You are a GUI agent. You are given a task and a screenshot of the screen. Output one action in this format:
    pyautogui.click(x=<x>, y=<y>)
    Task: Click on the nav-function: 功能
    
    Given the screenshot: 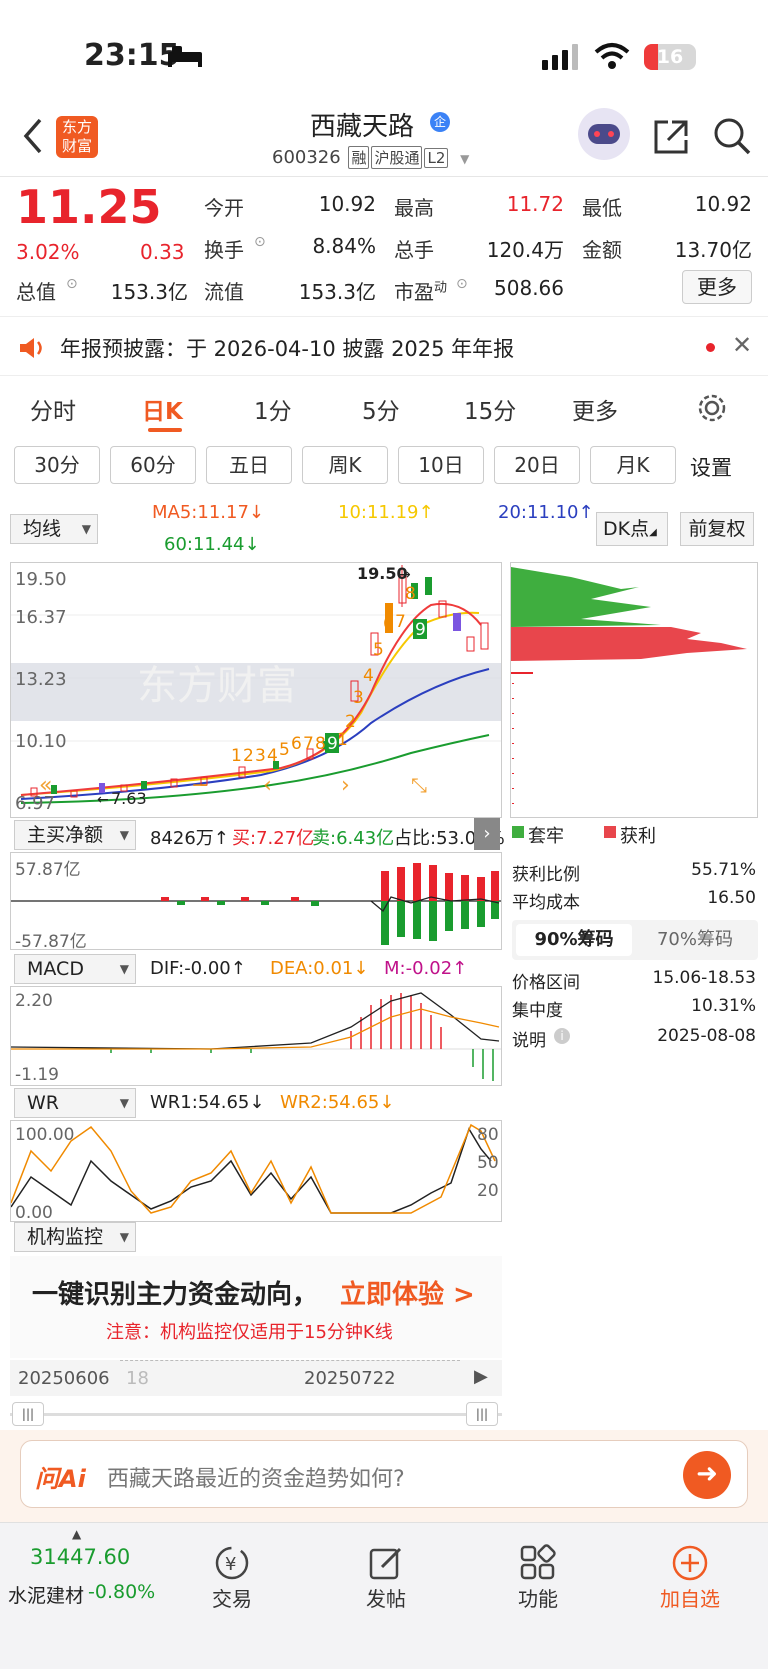 What is the action you would take?
    pyautogui.click(x=538, y=1599)
    